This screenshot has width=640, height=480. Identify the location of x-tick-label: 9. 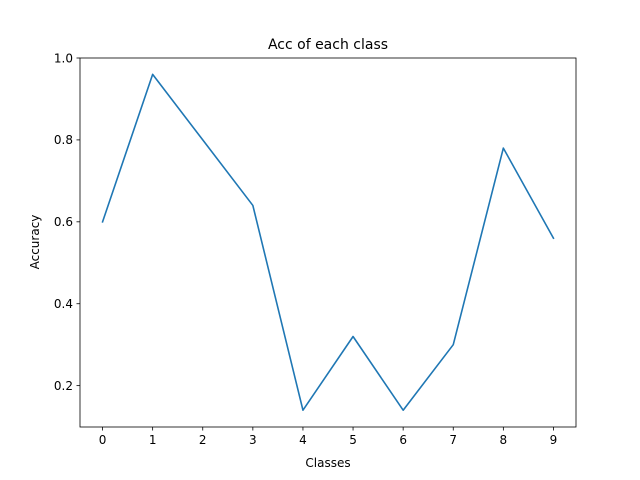
(554, 440).